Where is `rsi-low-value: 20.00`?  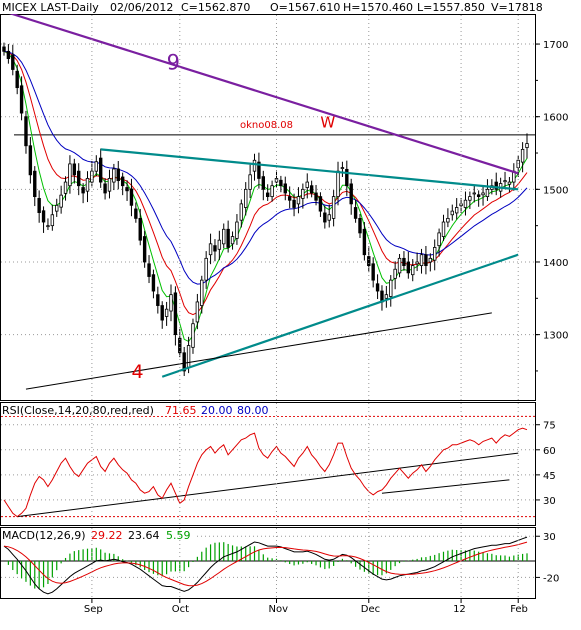 rsi-low-value: 20.00 is located at coordinates (217, 410).